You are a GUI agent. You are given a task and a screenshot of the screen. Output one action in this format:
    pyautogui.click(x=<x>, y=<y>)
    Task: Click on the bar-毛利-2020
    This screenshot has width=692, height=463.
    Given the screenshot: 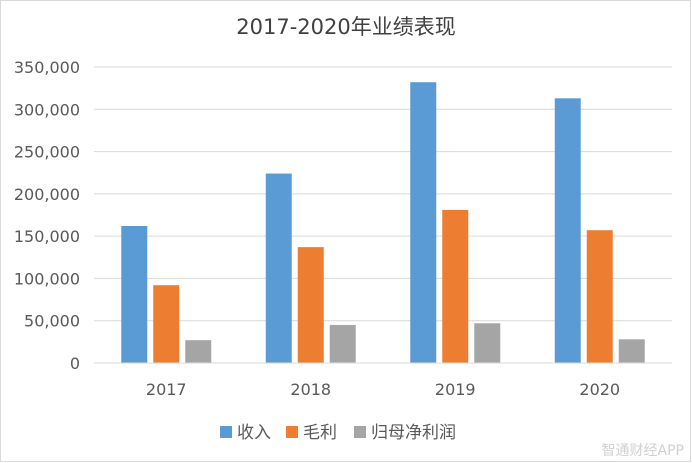 What is the action you would take?
    pyautogui.click(x=599, y=296)
    